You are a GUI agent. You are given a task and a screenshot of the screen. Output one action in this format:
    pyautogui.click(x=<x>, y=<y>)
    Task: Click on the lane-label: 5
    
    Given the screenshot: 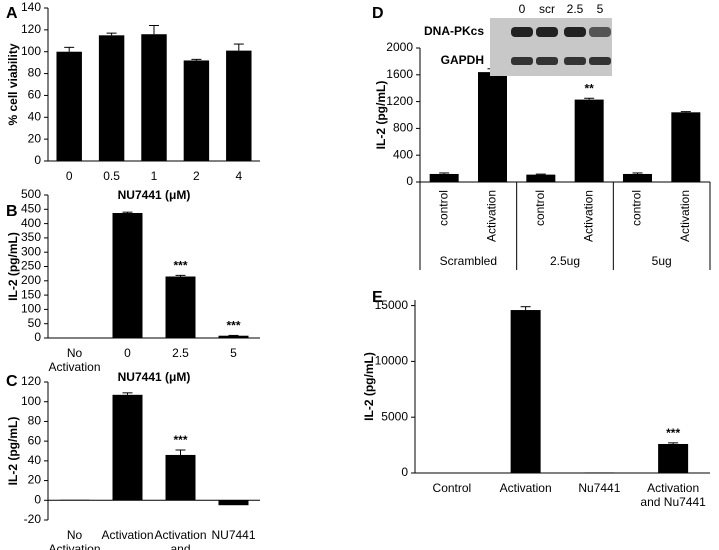 What is the action you would take?
    pyautogui.click(x=600, y=9)
    